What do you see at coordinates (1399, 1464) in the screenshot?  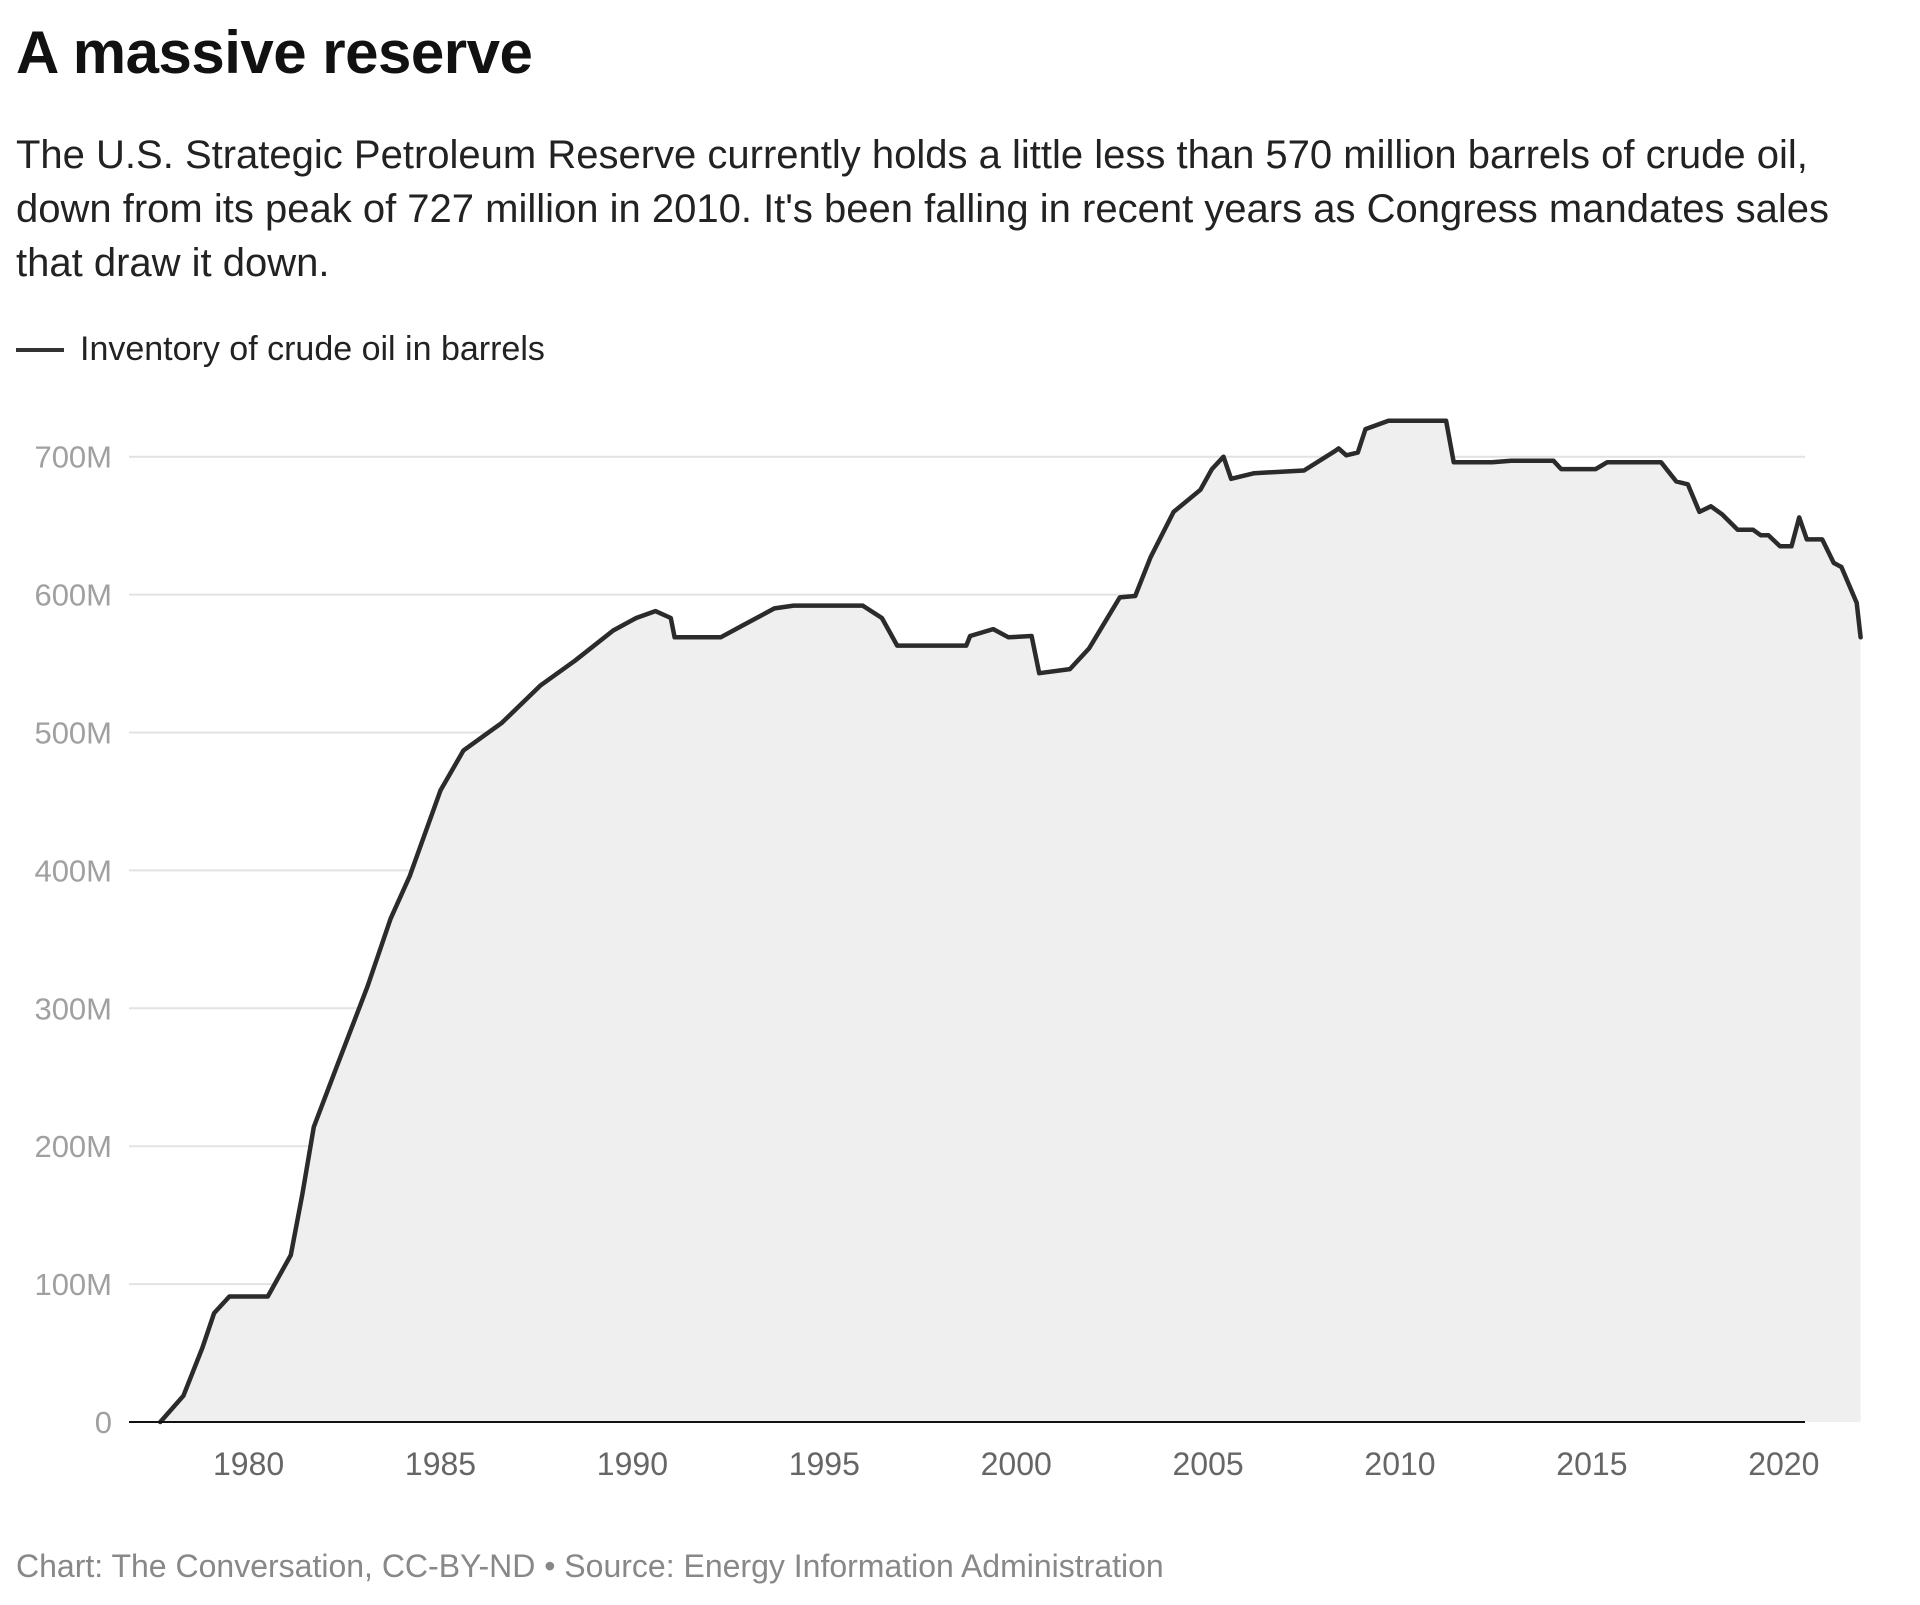 I see `x-tick-label: 2010` at bounding box center [1399, 1464].